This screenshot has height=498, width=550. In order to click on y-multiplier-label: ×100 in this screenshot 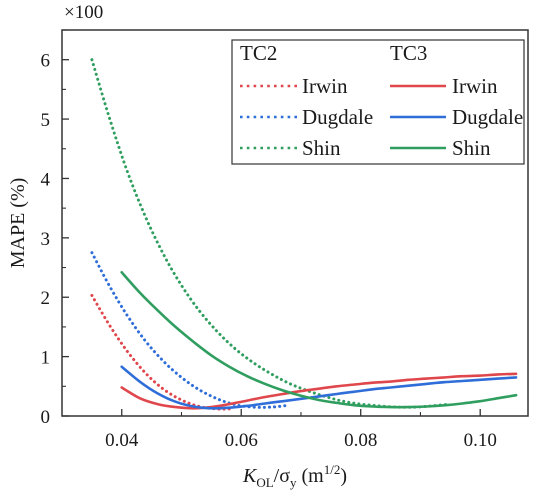, I will do `click(83, 12)`.